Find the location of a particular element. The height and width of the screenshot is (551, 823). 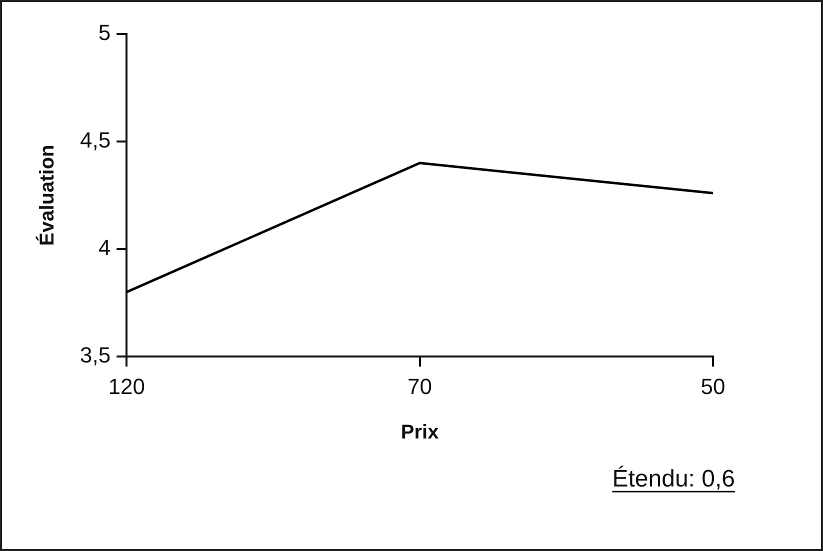

text: Étendu: 0,6 is located at coordinates (673, 479).